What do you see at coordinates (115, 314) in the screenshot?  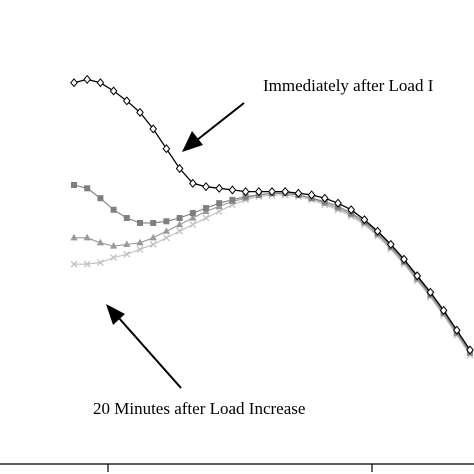 I see `annotation-20min-arrowhead` at bounding box center [115, 314].